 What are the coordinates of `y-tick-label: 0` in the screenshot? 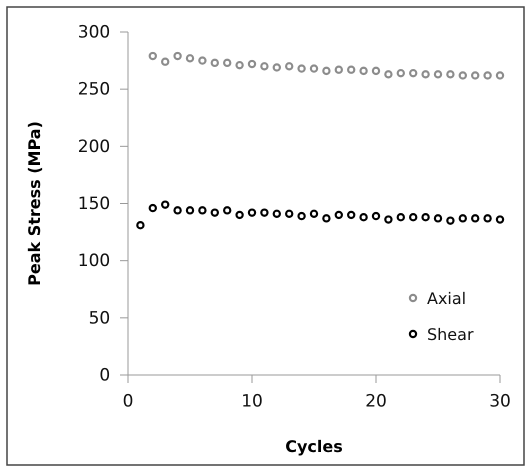 It's located at (104, 375).